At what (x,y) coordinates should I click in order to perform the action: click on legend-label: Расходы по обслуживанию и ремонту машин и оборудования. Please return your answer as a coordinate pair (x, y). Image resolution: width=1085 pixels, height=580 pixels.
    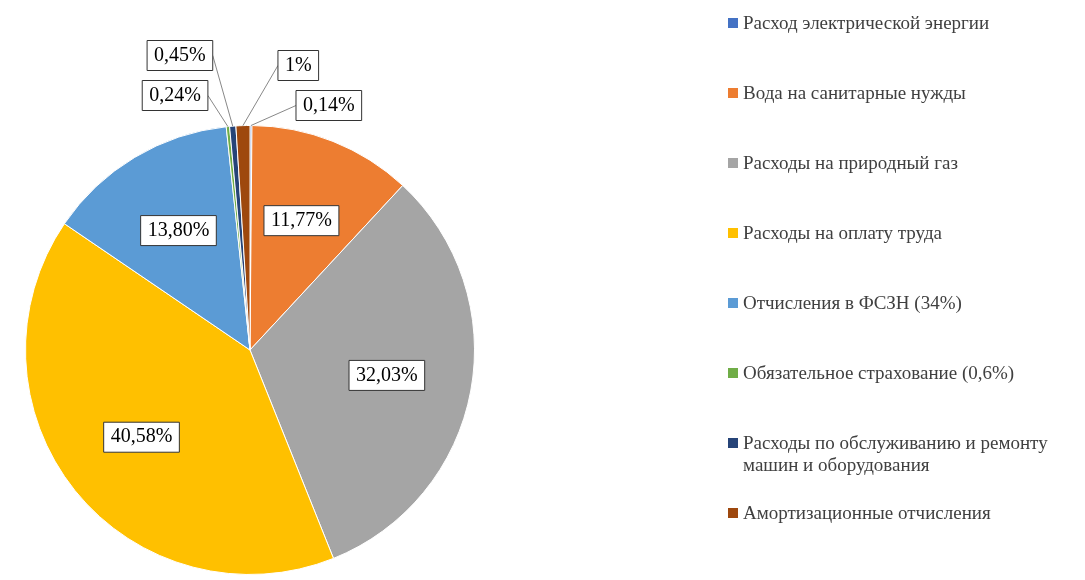
    Looking at the image, I should click on (896, 454).